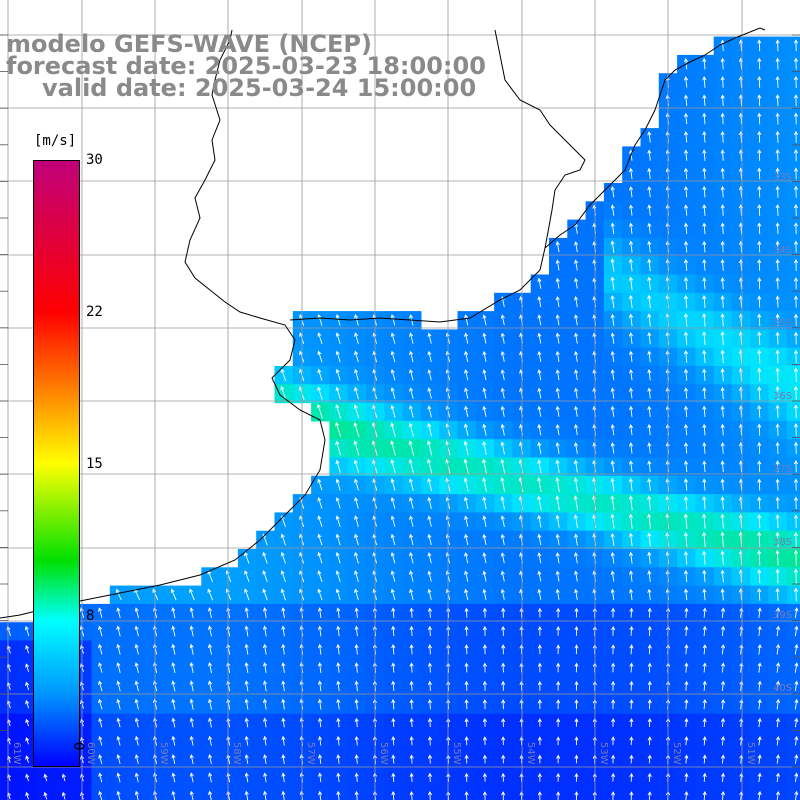 This screenshot has width=800, height=800. Describe the element at coordinates (783, 469) in the screenshot. I see `latitude-label: 37S` at that location.